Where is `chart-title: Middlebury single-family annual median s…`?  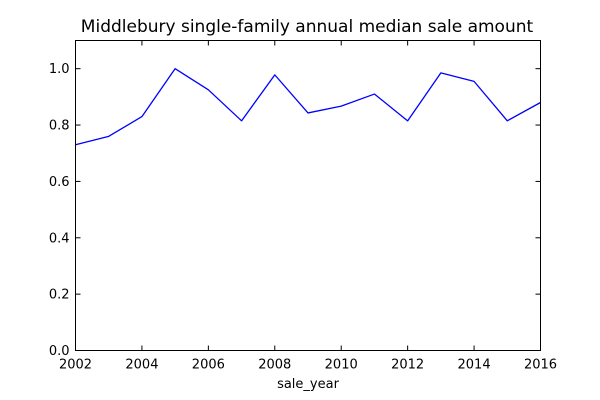 chart-title: Middlebury single-family annual median s… is located at coordinates (307, 27).